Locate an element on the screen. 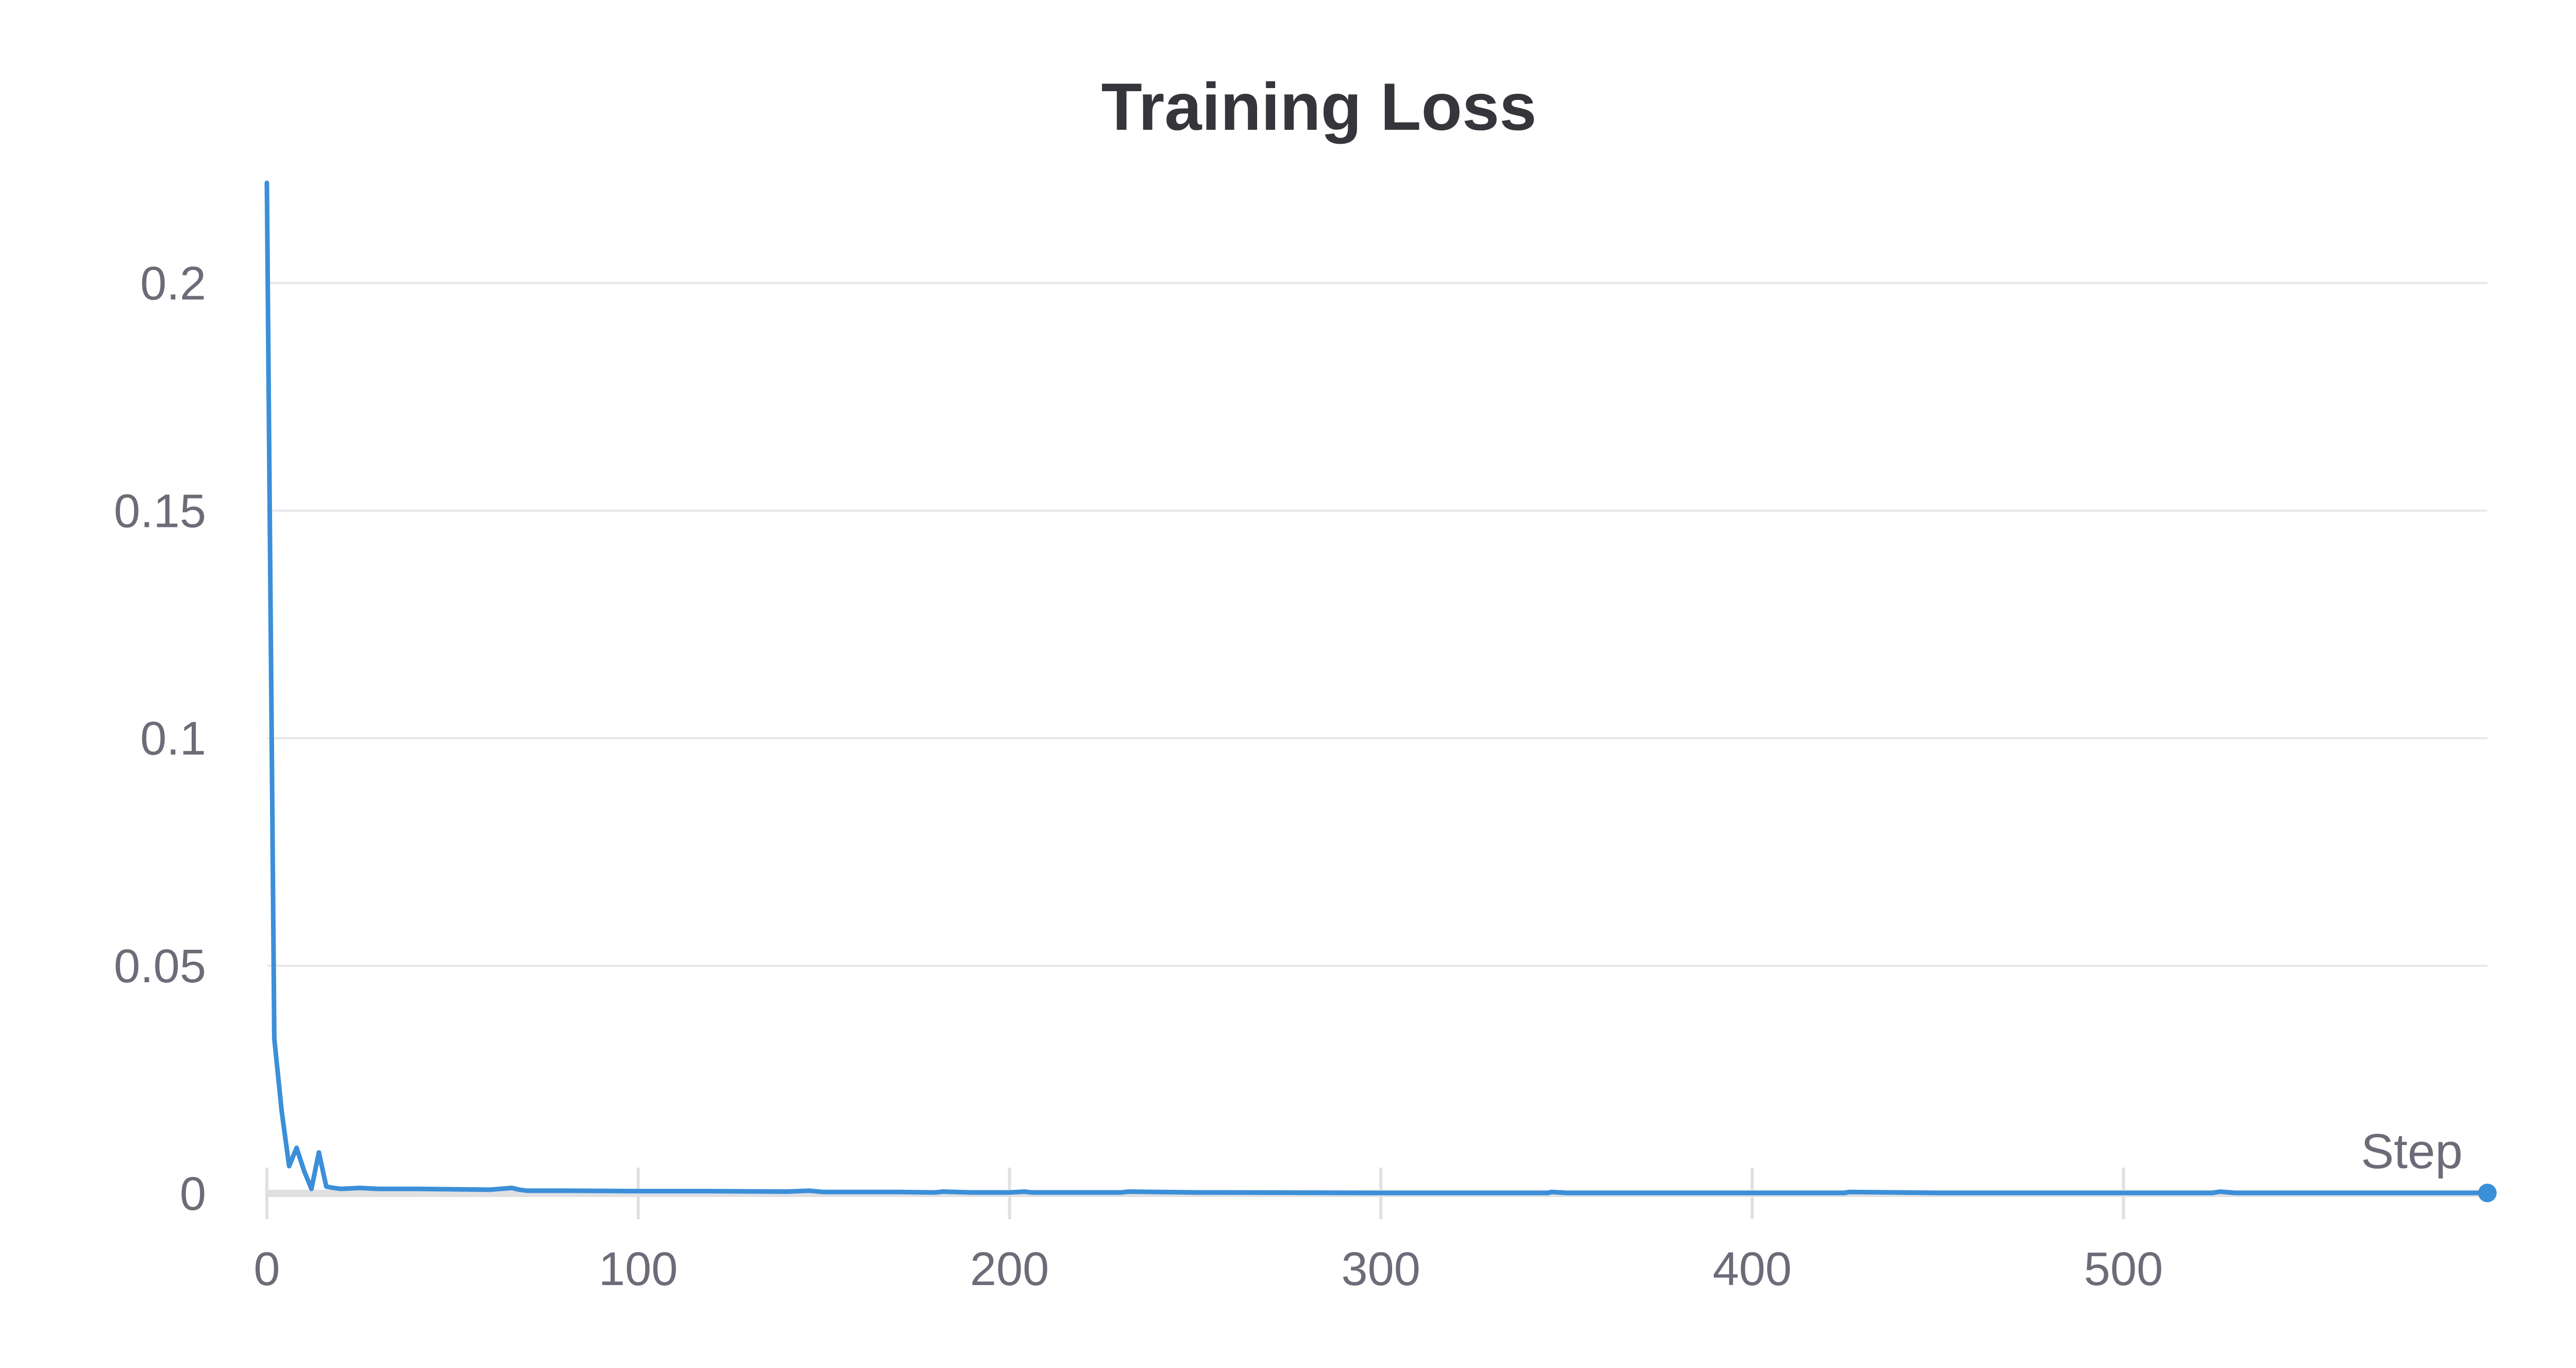 Image resolution: width=2576 pixels, height=1368 pixels. x-tick-label: 500 is located at coordinates (2123, 1269).